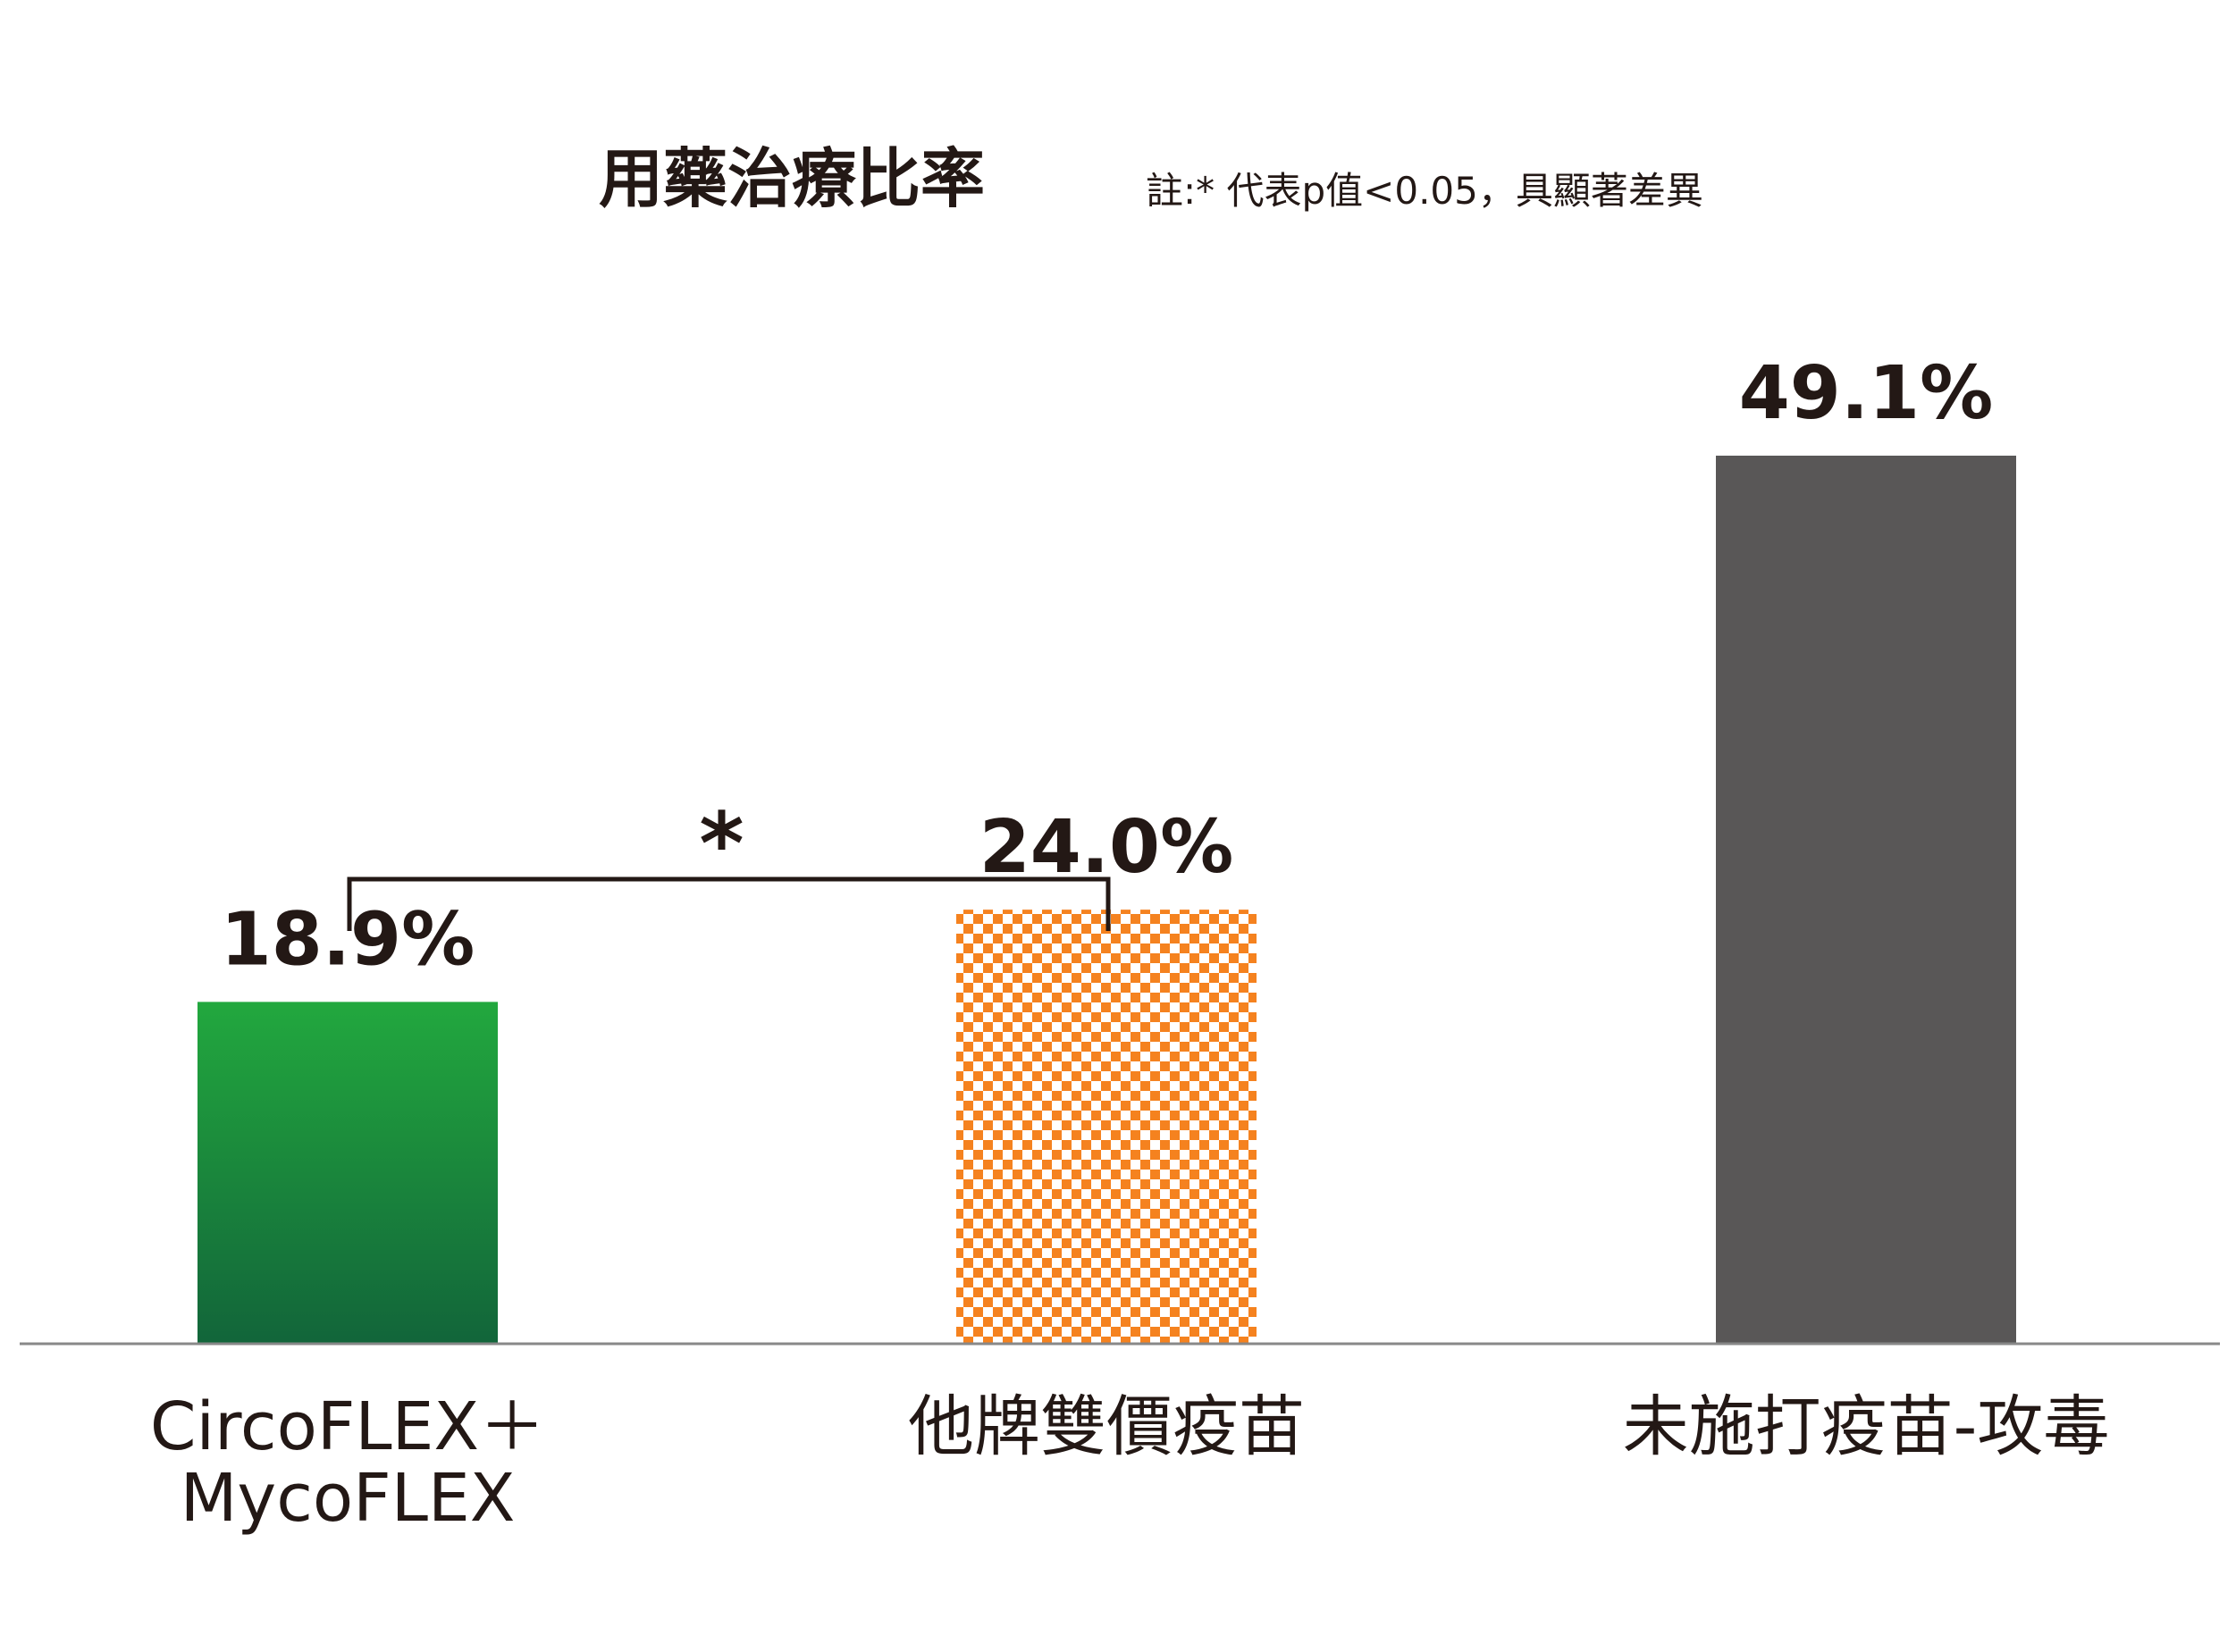  I want to click on category-label-3: 未施打疫苗-攻毒, so click(1866, 1426).